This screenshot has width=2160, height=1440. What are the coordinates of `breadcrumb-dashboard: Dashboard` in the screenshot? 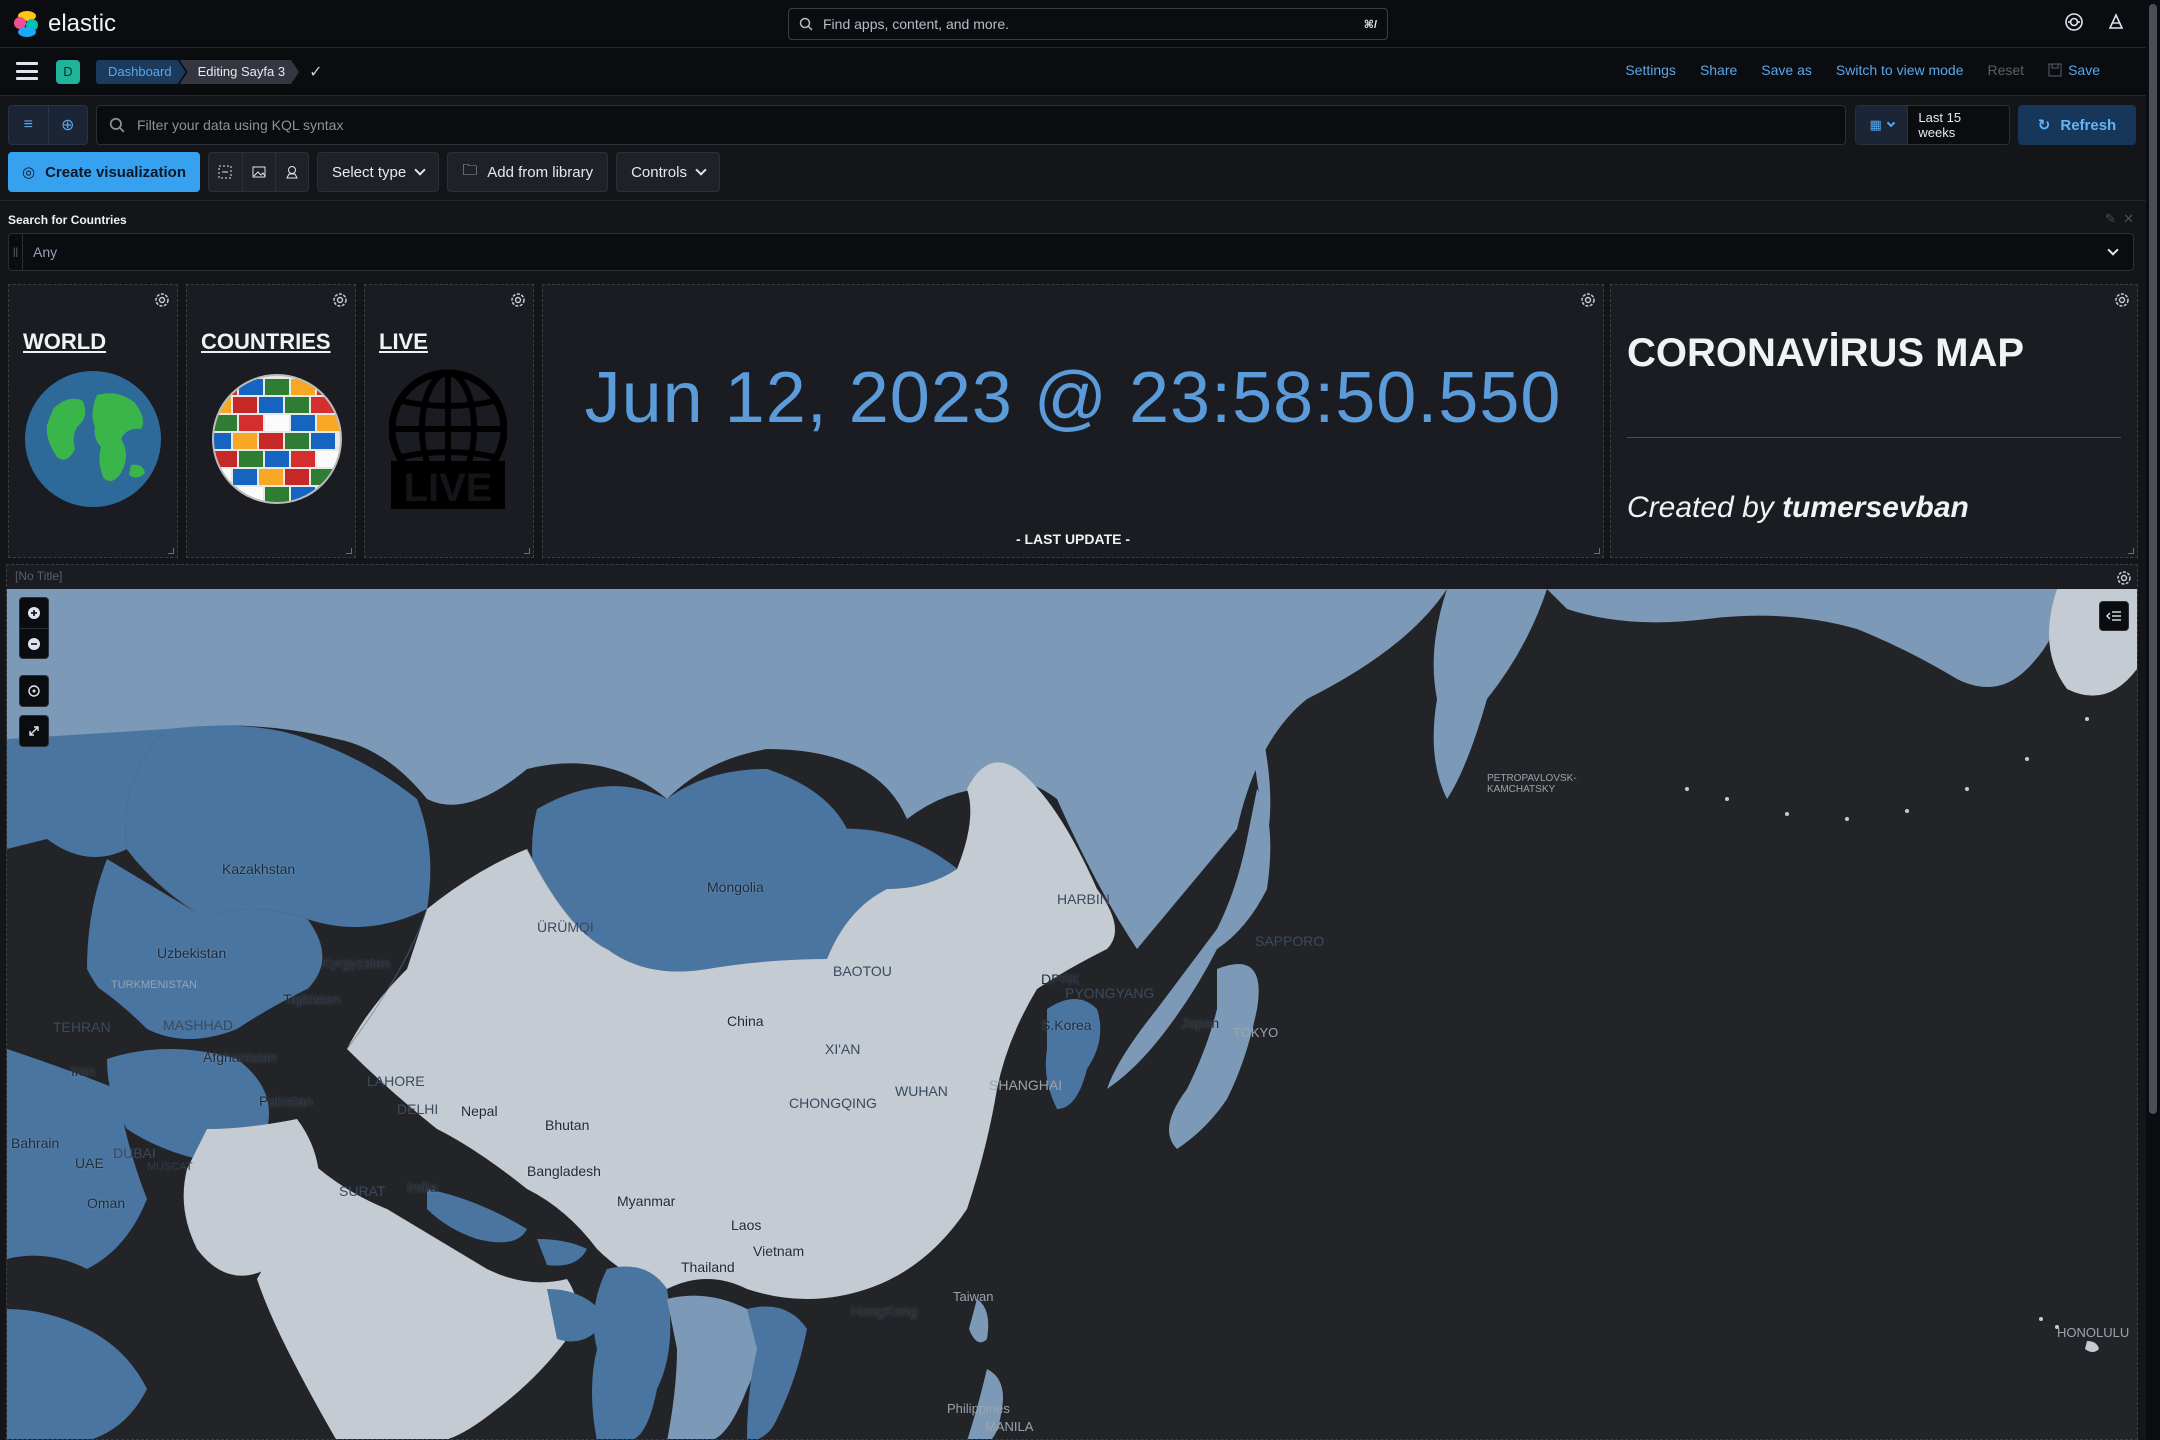 It's located at (141, 72).